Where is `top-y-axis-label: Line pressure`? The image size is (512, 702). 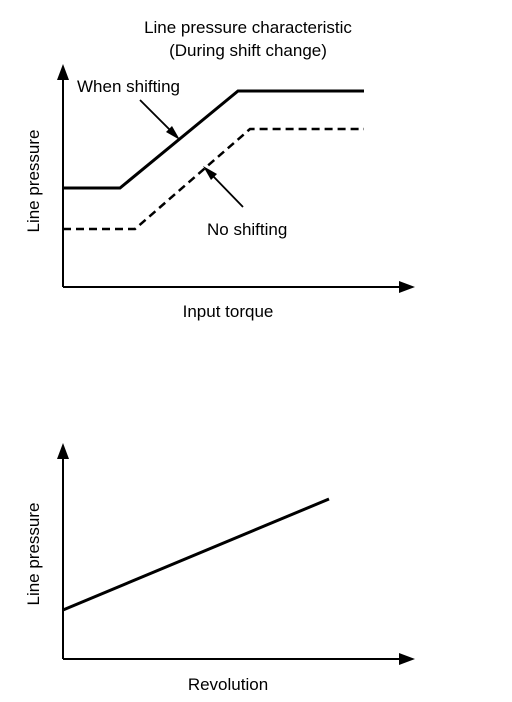 top-y-axis-label: Line pressure is located at coordinates (33, 180).